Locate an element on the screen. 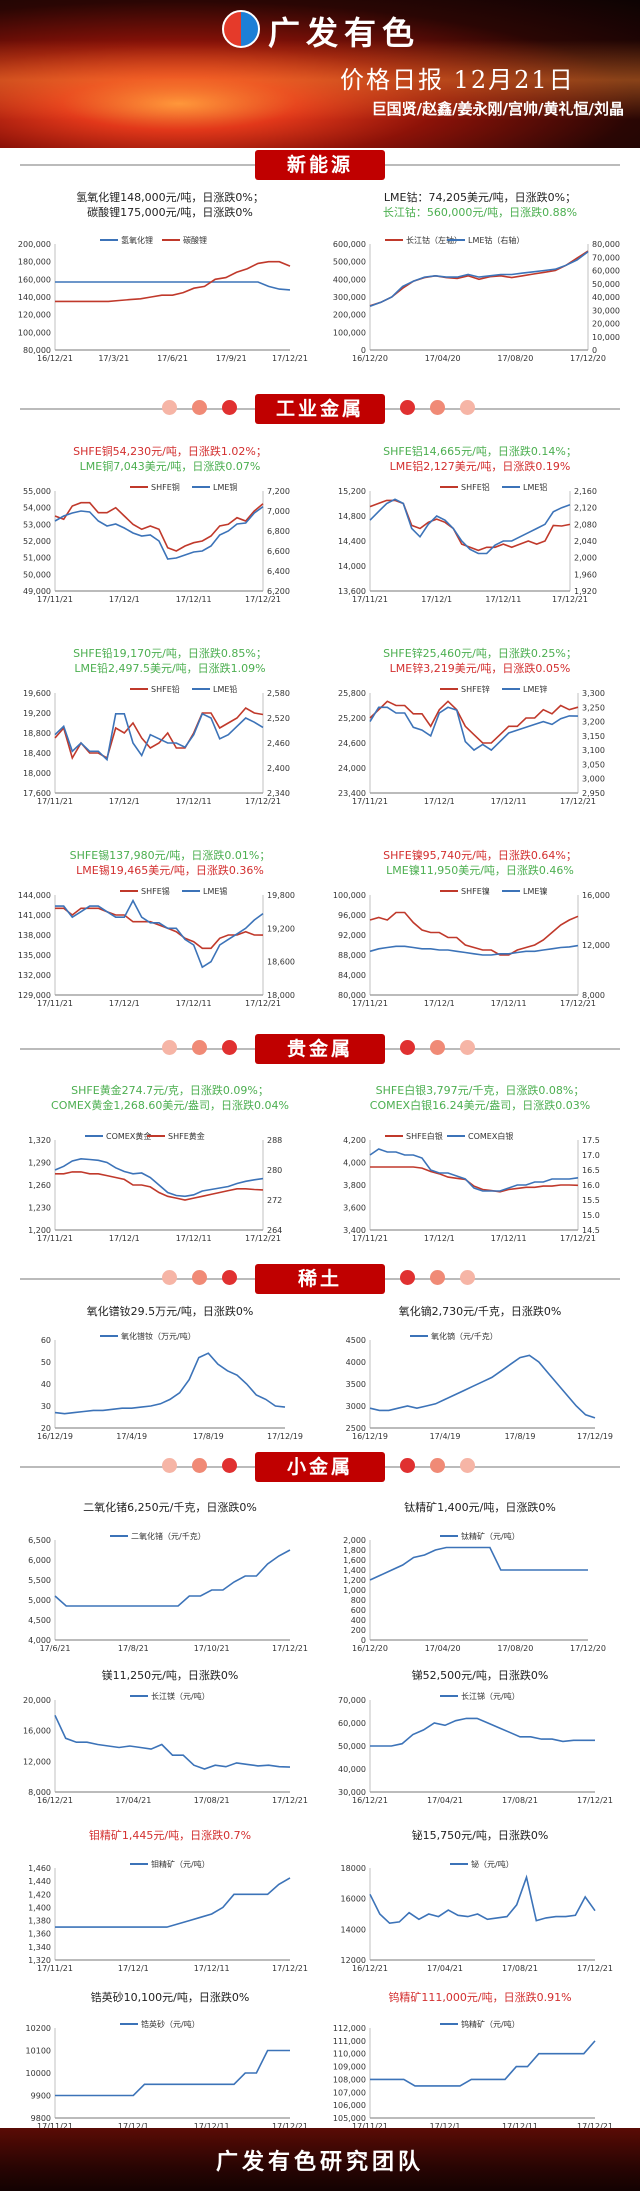 This screenshot has height=2191, width=640. y-tick-label: 53,000 is located at coordinates (37, 524).